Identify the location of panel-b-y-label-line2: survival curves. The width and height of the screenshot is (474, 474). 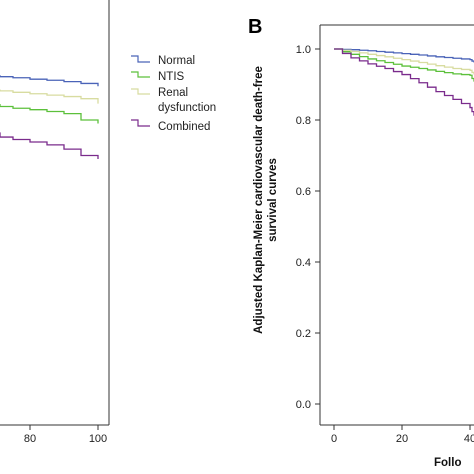
(273, 200).